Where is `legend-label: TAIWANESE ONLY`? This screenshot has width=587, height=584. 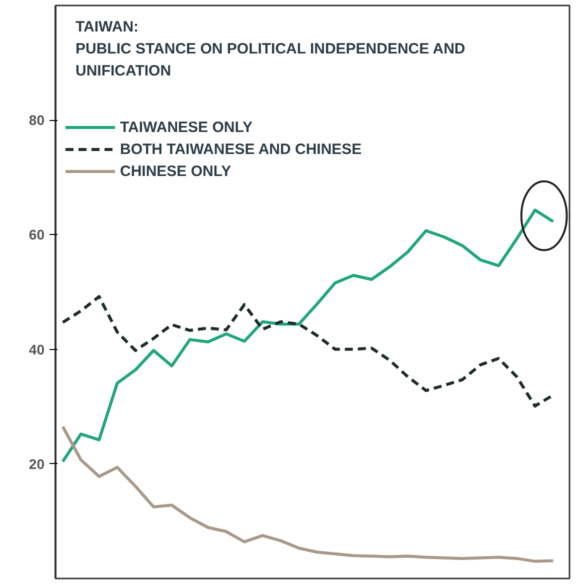
legend-label: TAIWANESE ONLY is located at coordinates (186, 127).